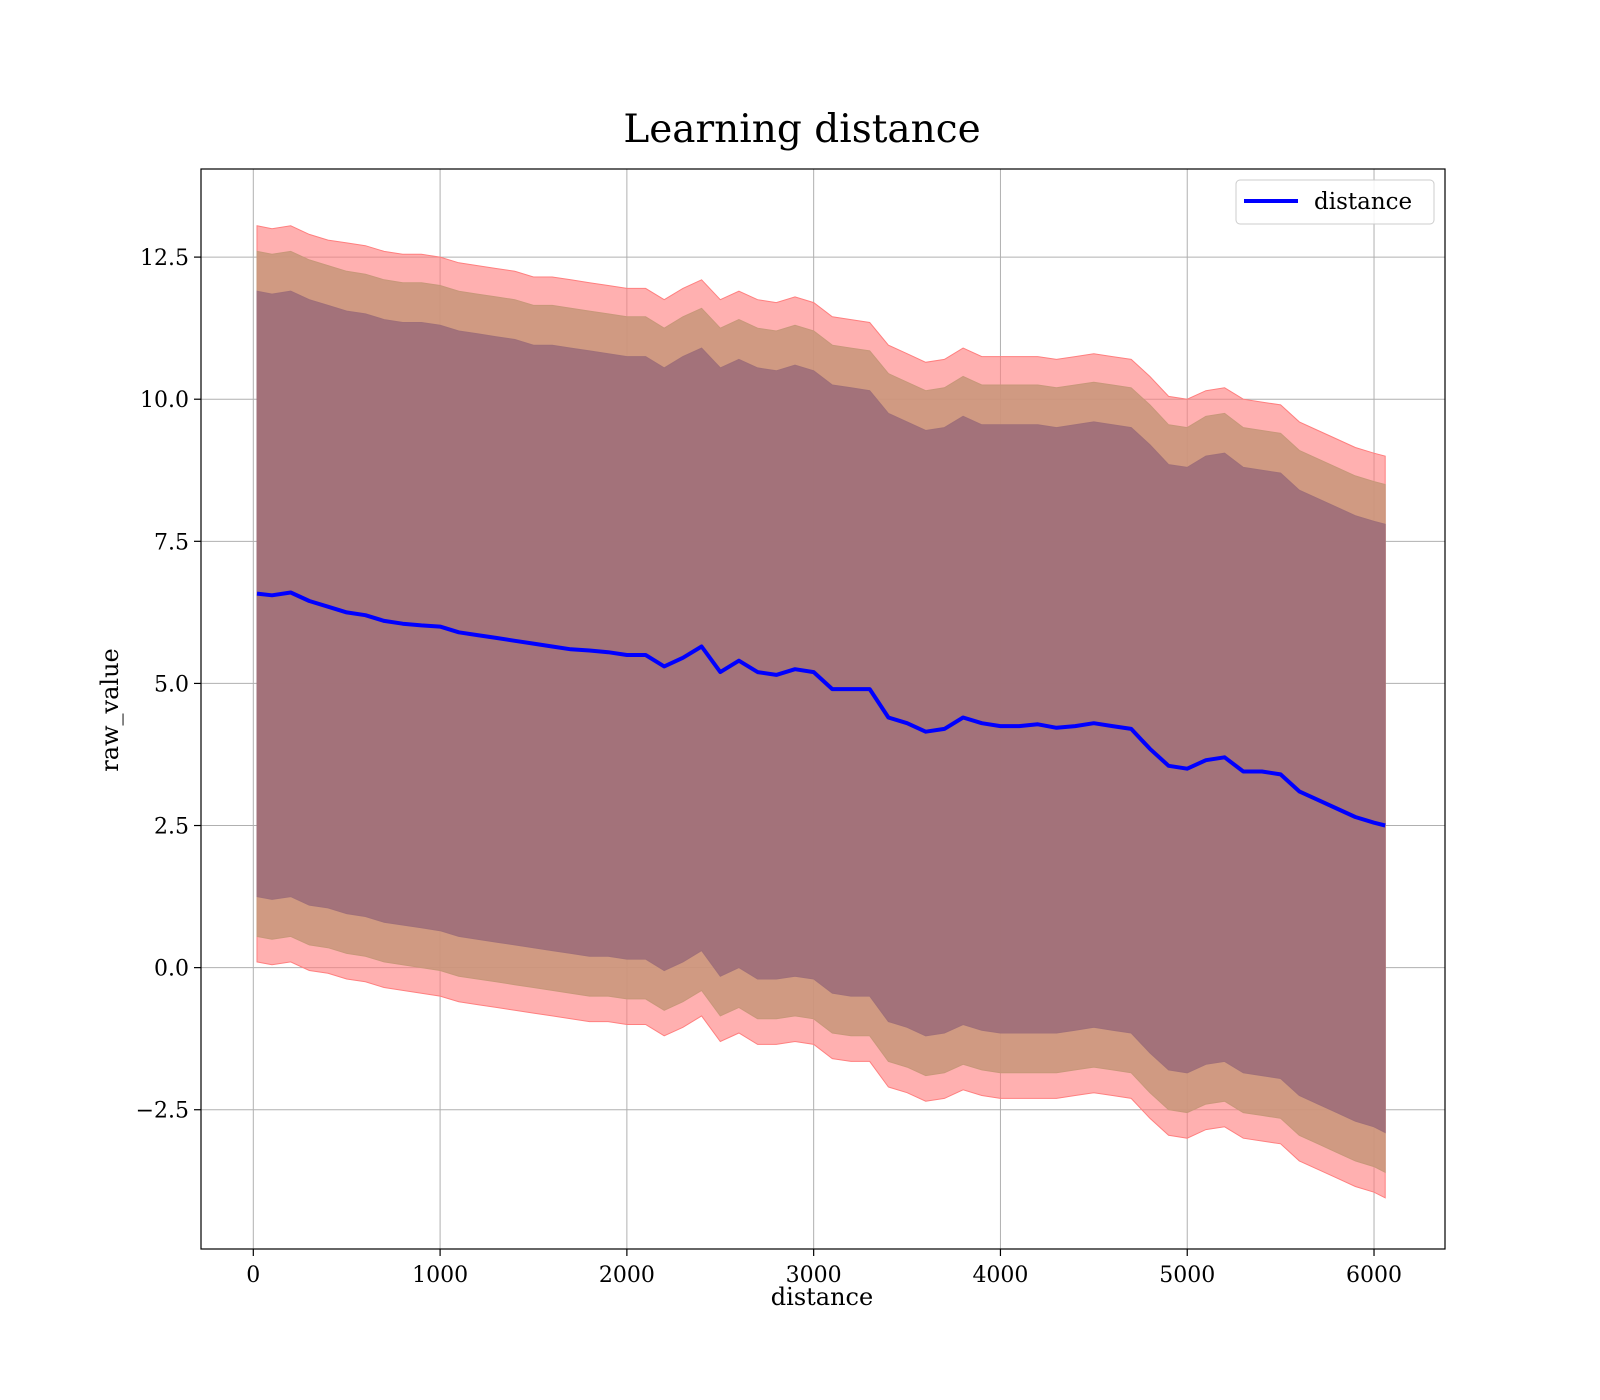 The height and width of the screenshot is (1400, 1600). Describe the element at coordinates (171, 969) in the screenshot. I see `y-tick-label: 0.0` at that location.